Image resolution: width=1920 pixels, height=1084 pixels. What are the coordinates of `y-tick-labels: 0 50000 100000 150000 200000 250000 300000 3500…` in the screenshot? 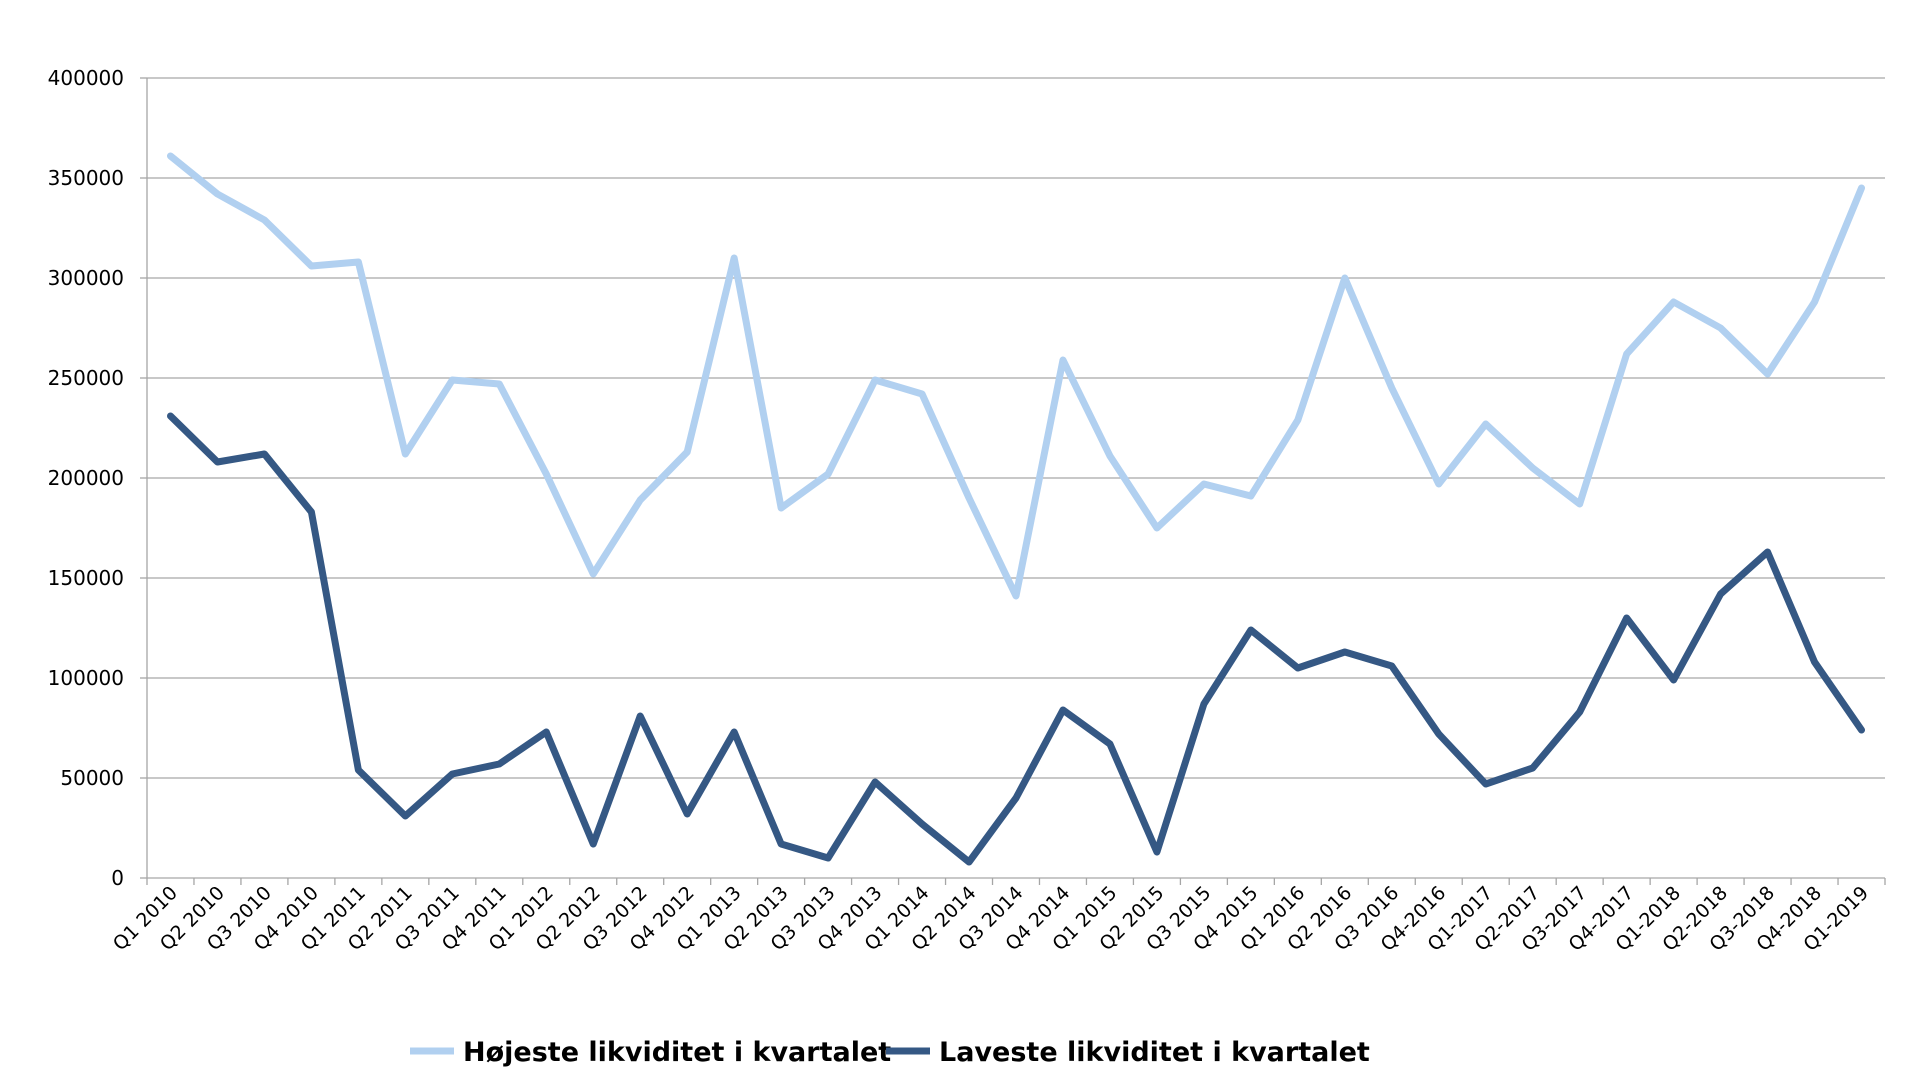 It's located at (86, 478).